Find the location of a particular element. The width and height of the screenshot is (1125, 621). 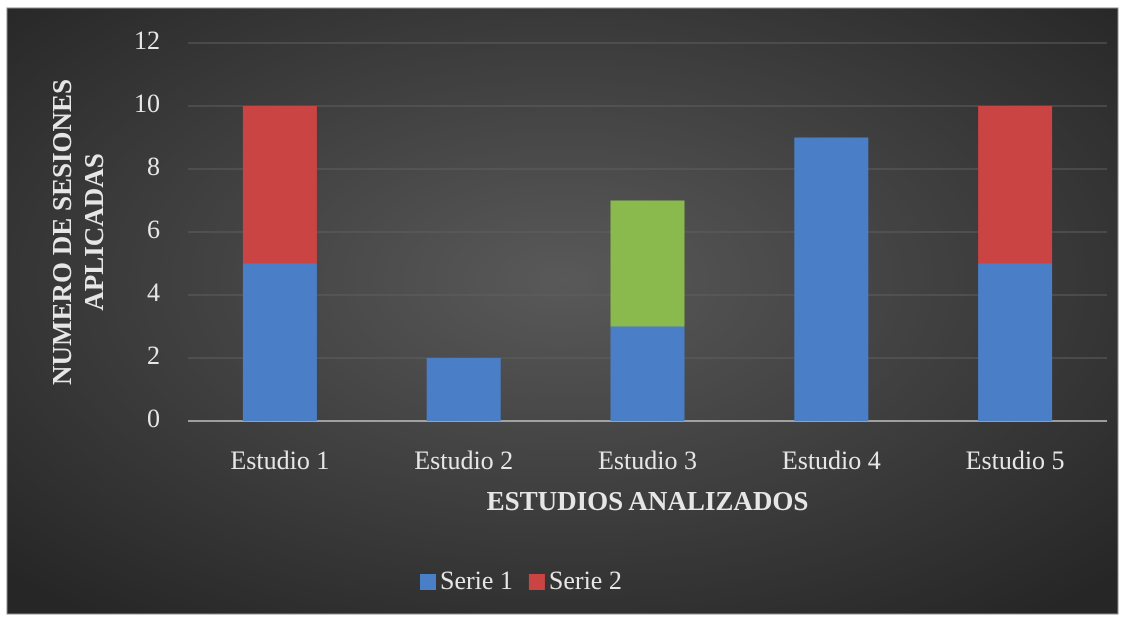

y-tick-label: 0 is located at coordinates (153, 418).